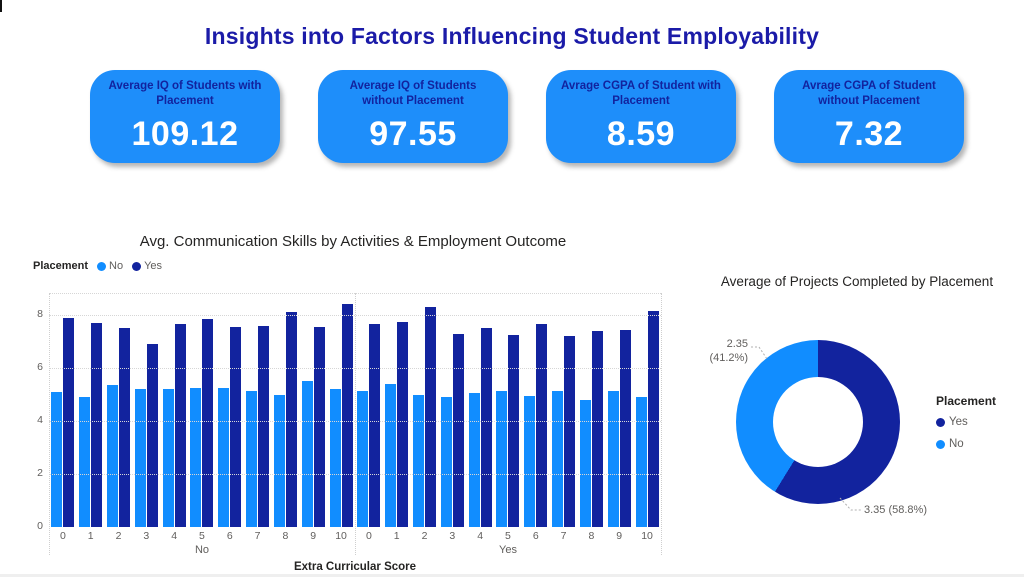  I want to click on bar-no-2-no, so click(113, 456).